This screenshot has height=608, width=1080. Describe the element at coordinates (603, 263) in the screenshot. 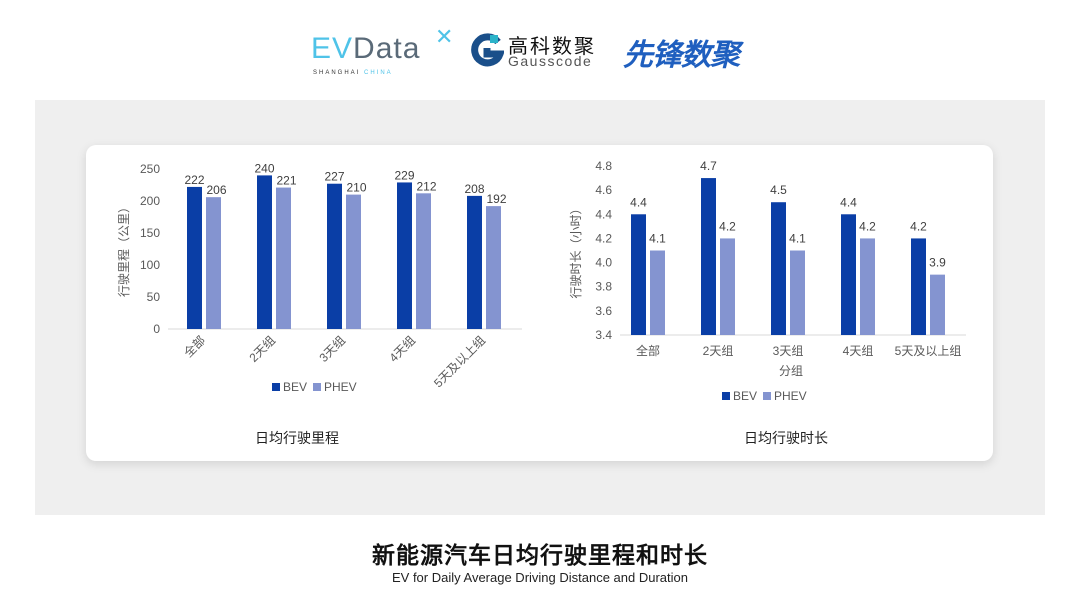

I see `y-tick-label: 4.0` at that location.